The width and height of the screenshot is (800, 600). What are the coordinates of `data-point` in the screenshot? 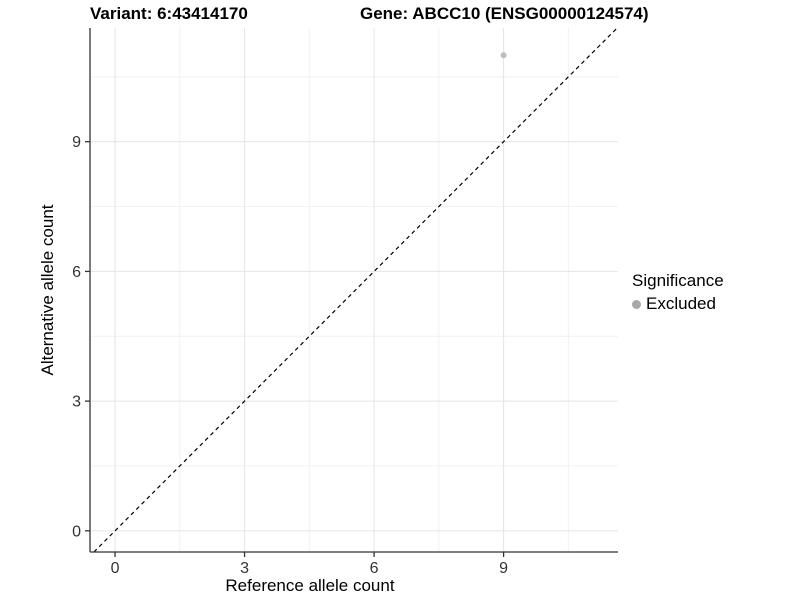 It's located at (503, 55).